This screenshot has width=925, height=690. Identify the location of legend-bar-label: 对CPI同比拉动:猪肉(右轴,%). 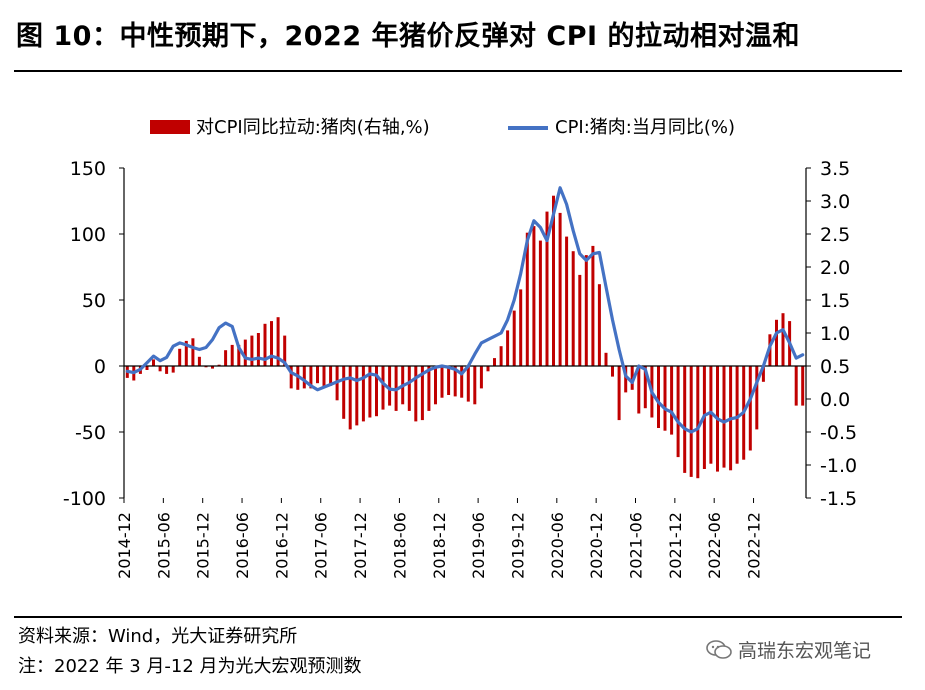
(313, 127).